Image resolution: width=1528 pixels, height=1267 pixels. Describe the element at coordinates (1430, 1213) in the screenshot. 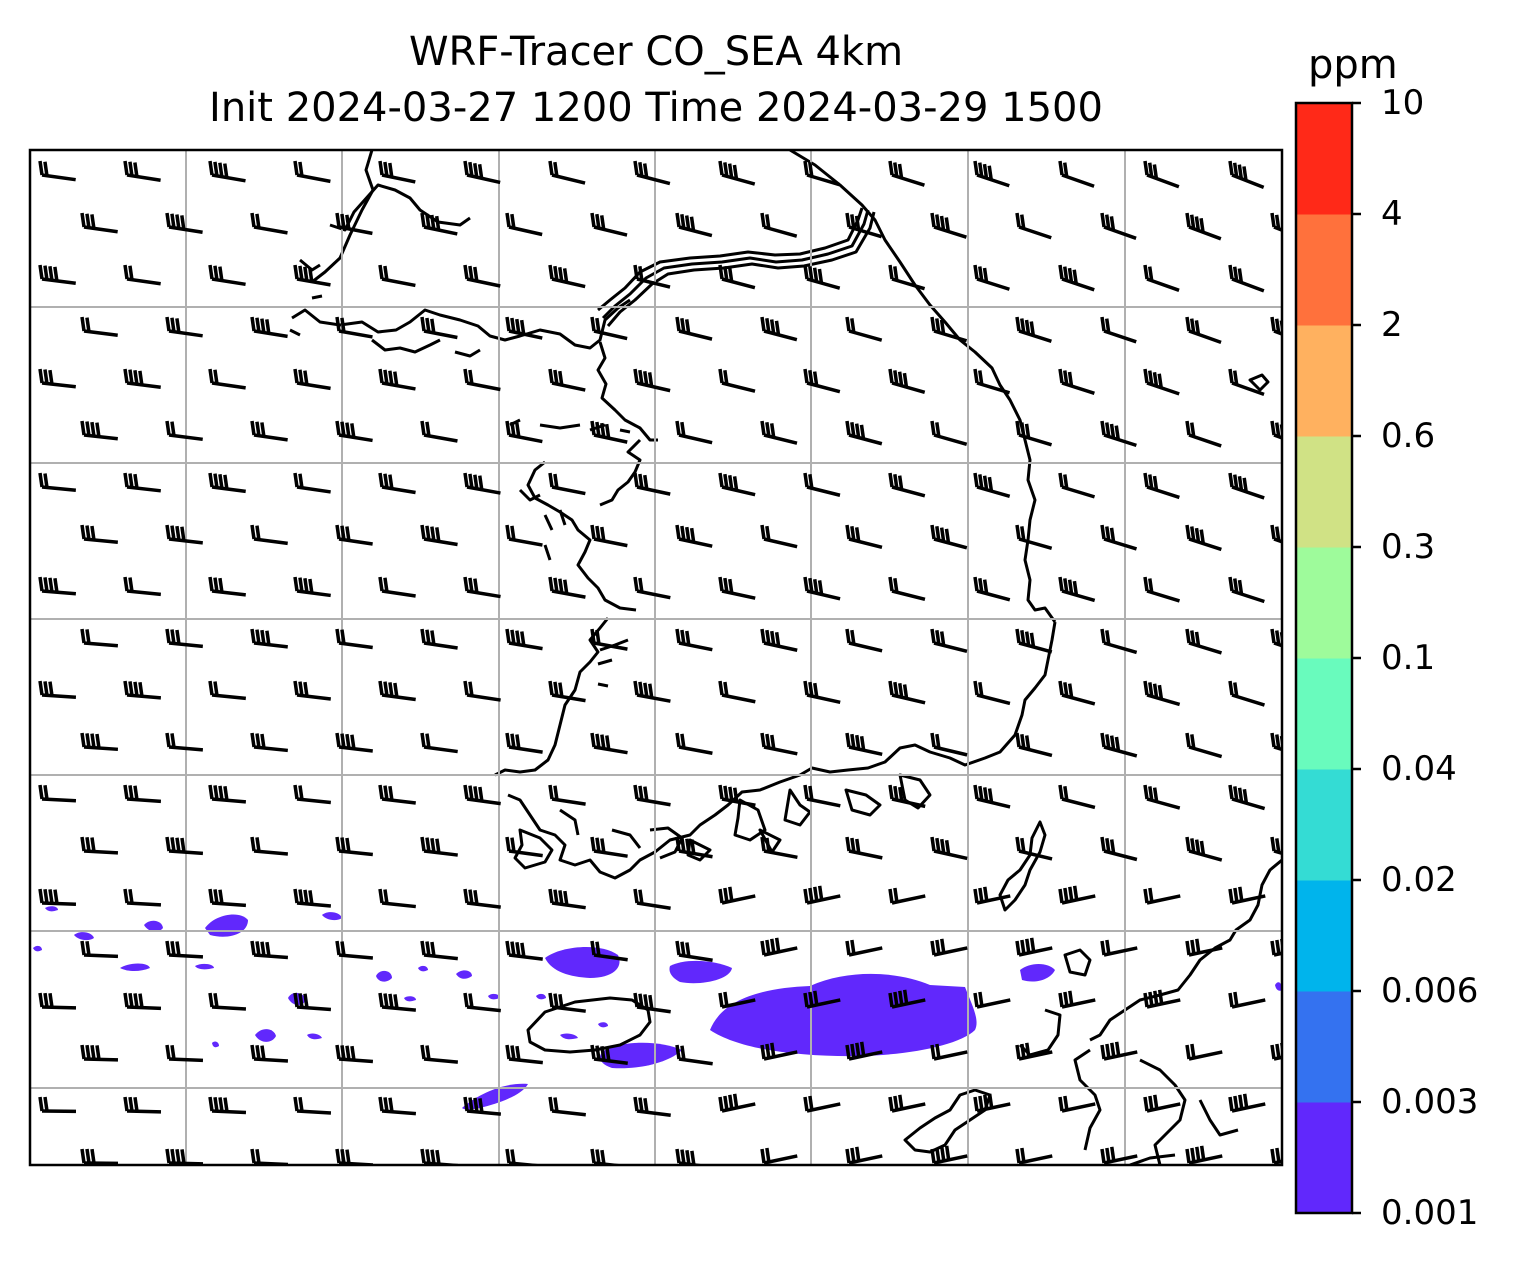

I see `colorbar-tick-label: 0.001` at that location.